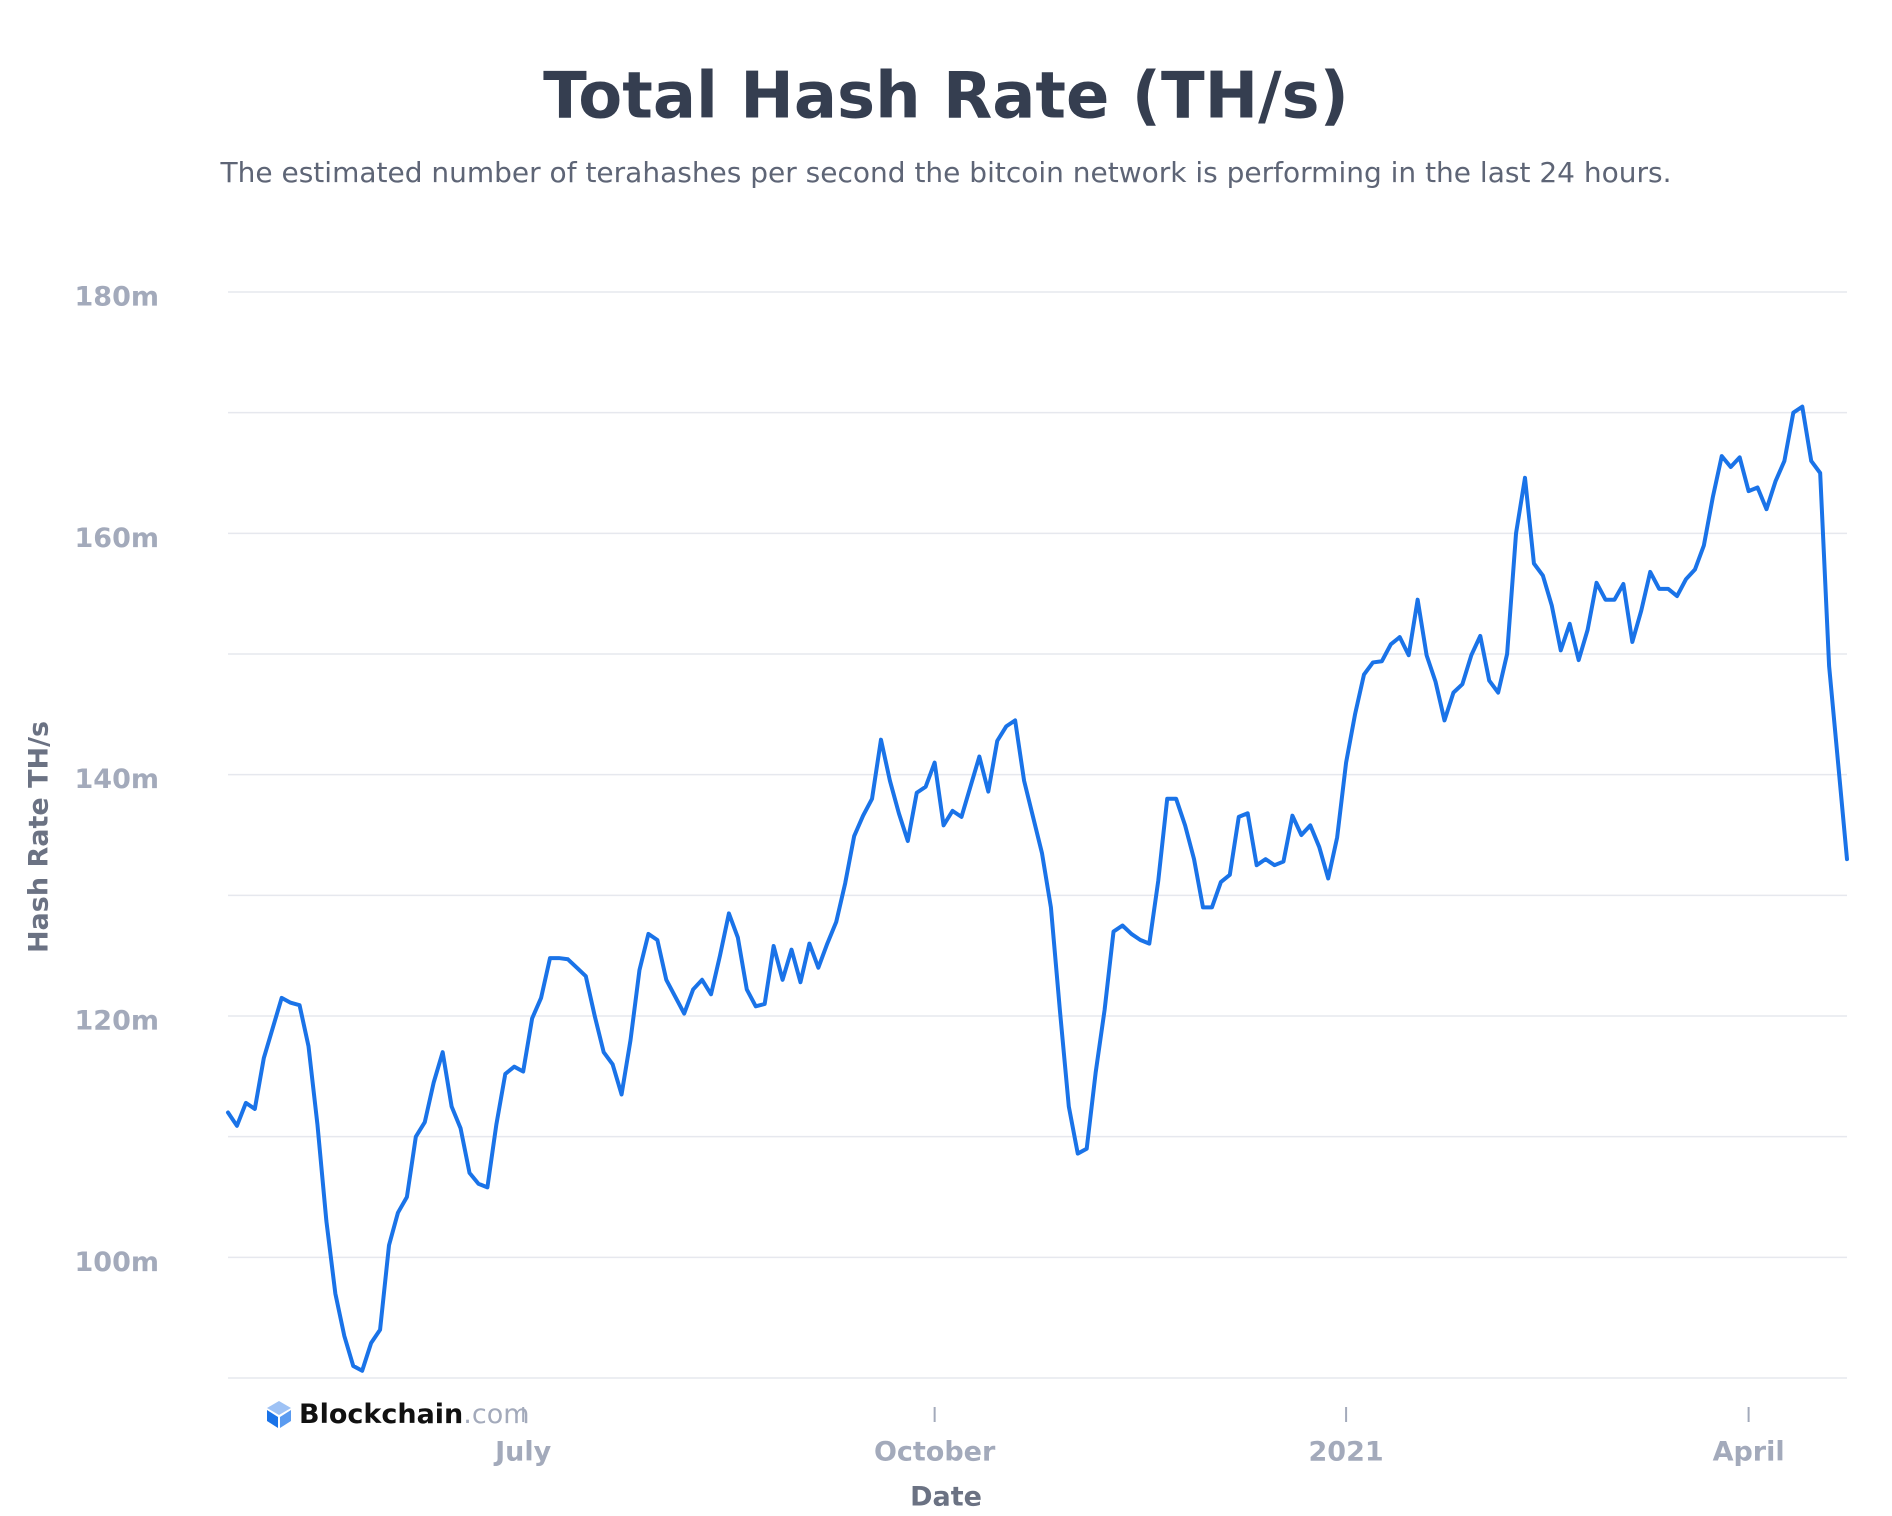  Describe the element at coordinates (117, 538) in the screenshot. I see `y-tick-label: 160m` at that location.